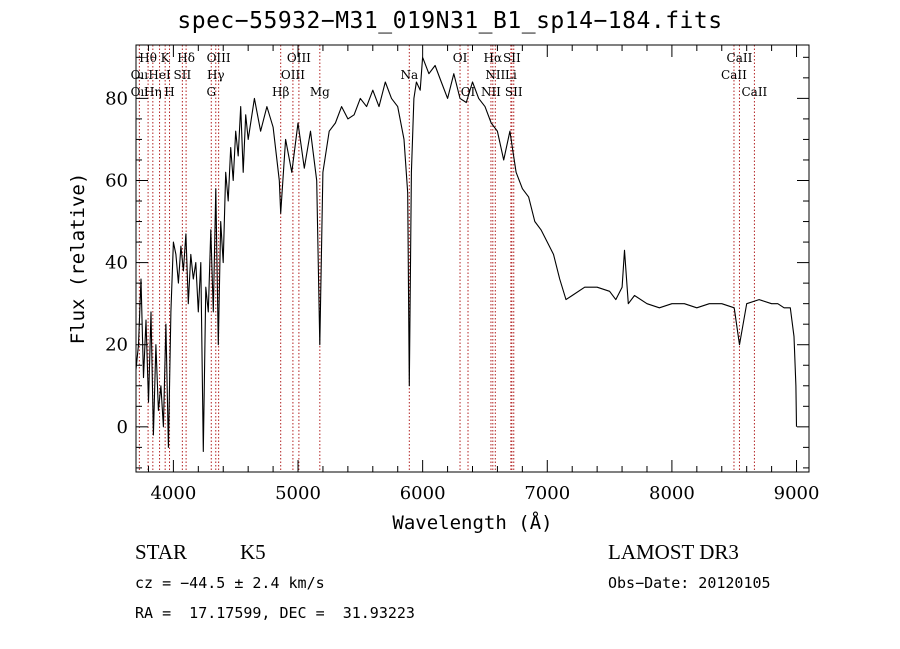 The width and height of the screenshot is (900, 649). Describe the element at coordinates (320, 92) in the screenshot. I see `line-annotation-15: Mg` at that location.